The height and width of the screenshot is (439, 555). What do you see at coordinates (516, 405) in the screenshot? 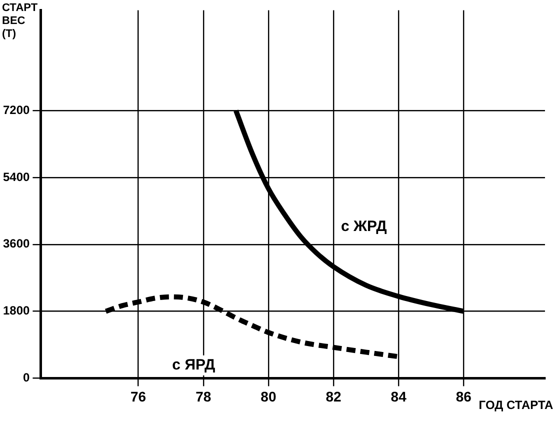
I see `x-axis-title: ГОД СТАРТА` at bounding box center [516, 405].